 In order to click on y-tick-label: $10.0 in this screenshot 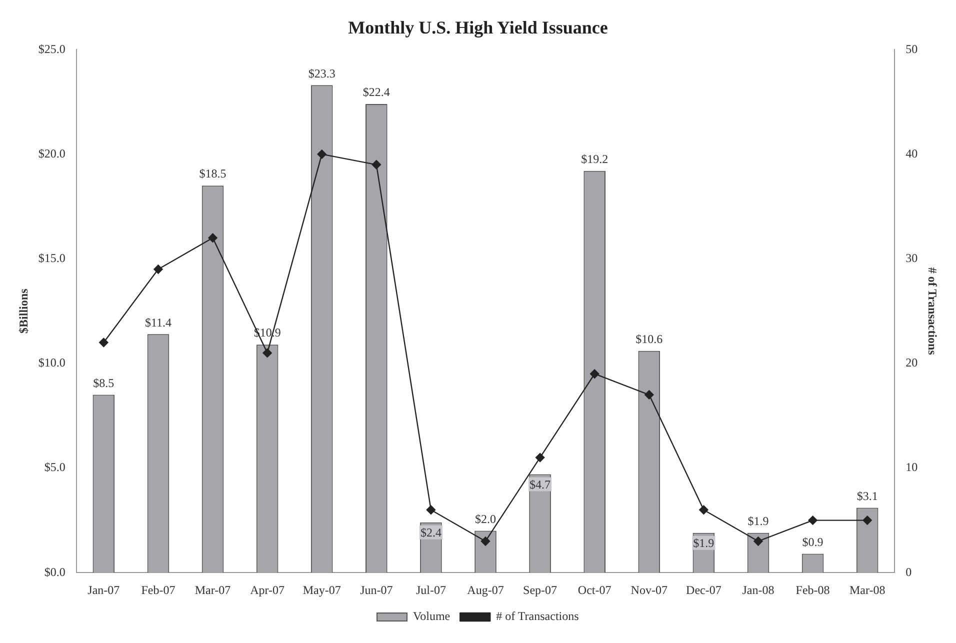, I will do `click(52, 363)`.